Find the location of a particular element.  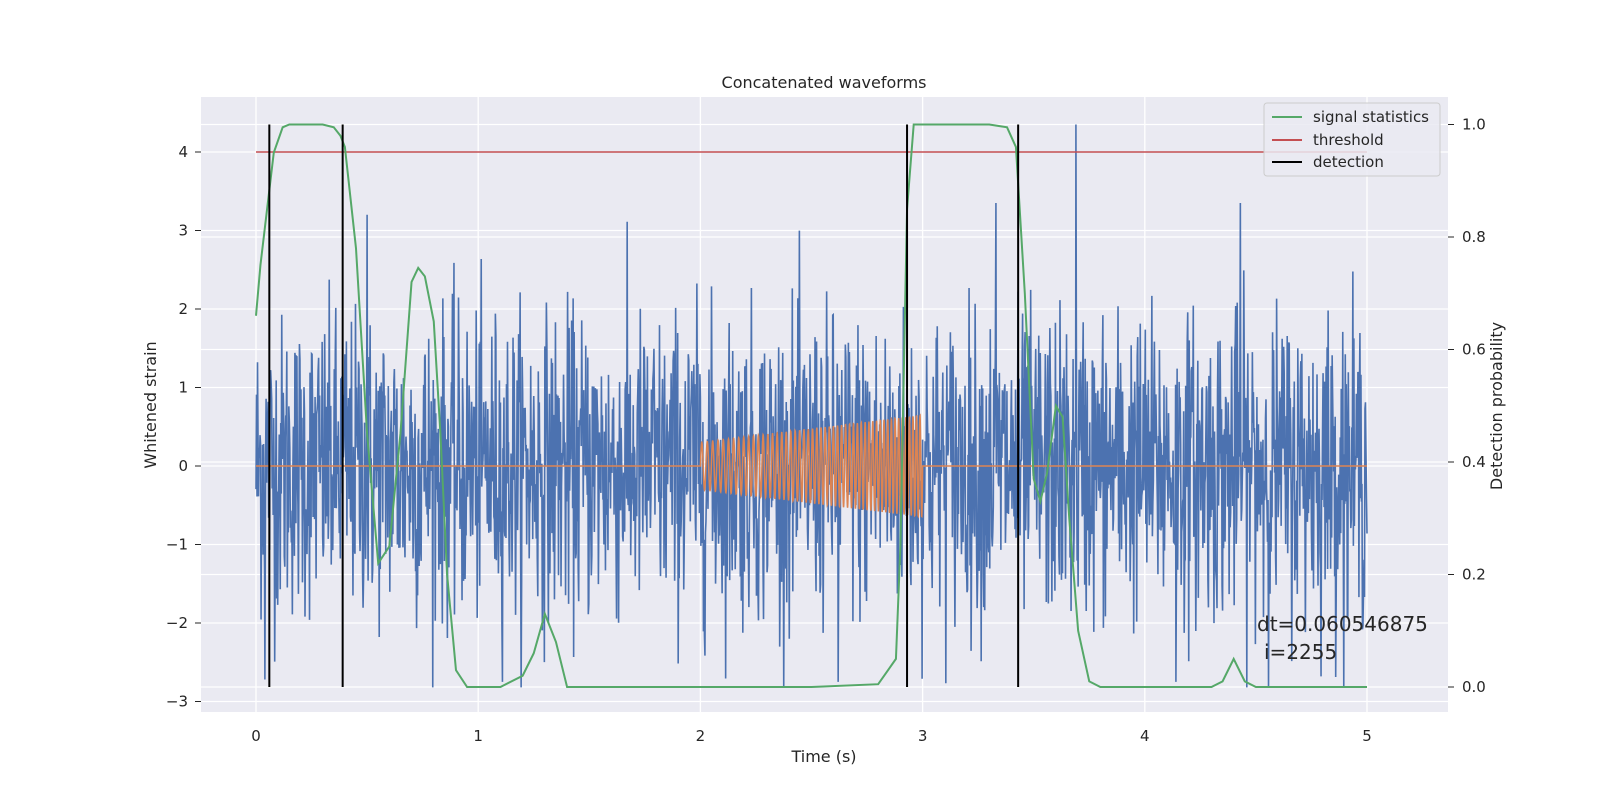

legend-label-detection: detection is located at coordinates (1348, 162).